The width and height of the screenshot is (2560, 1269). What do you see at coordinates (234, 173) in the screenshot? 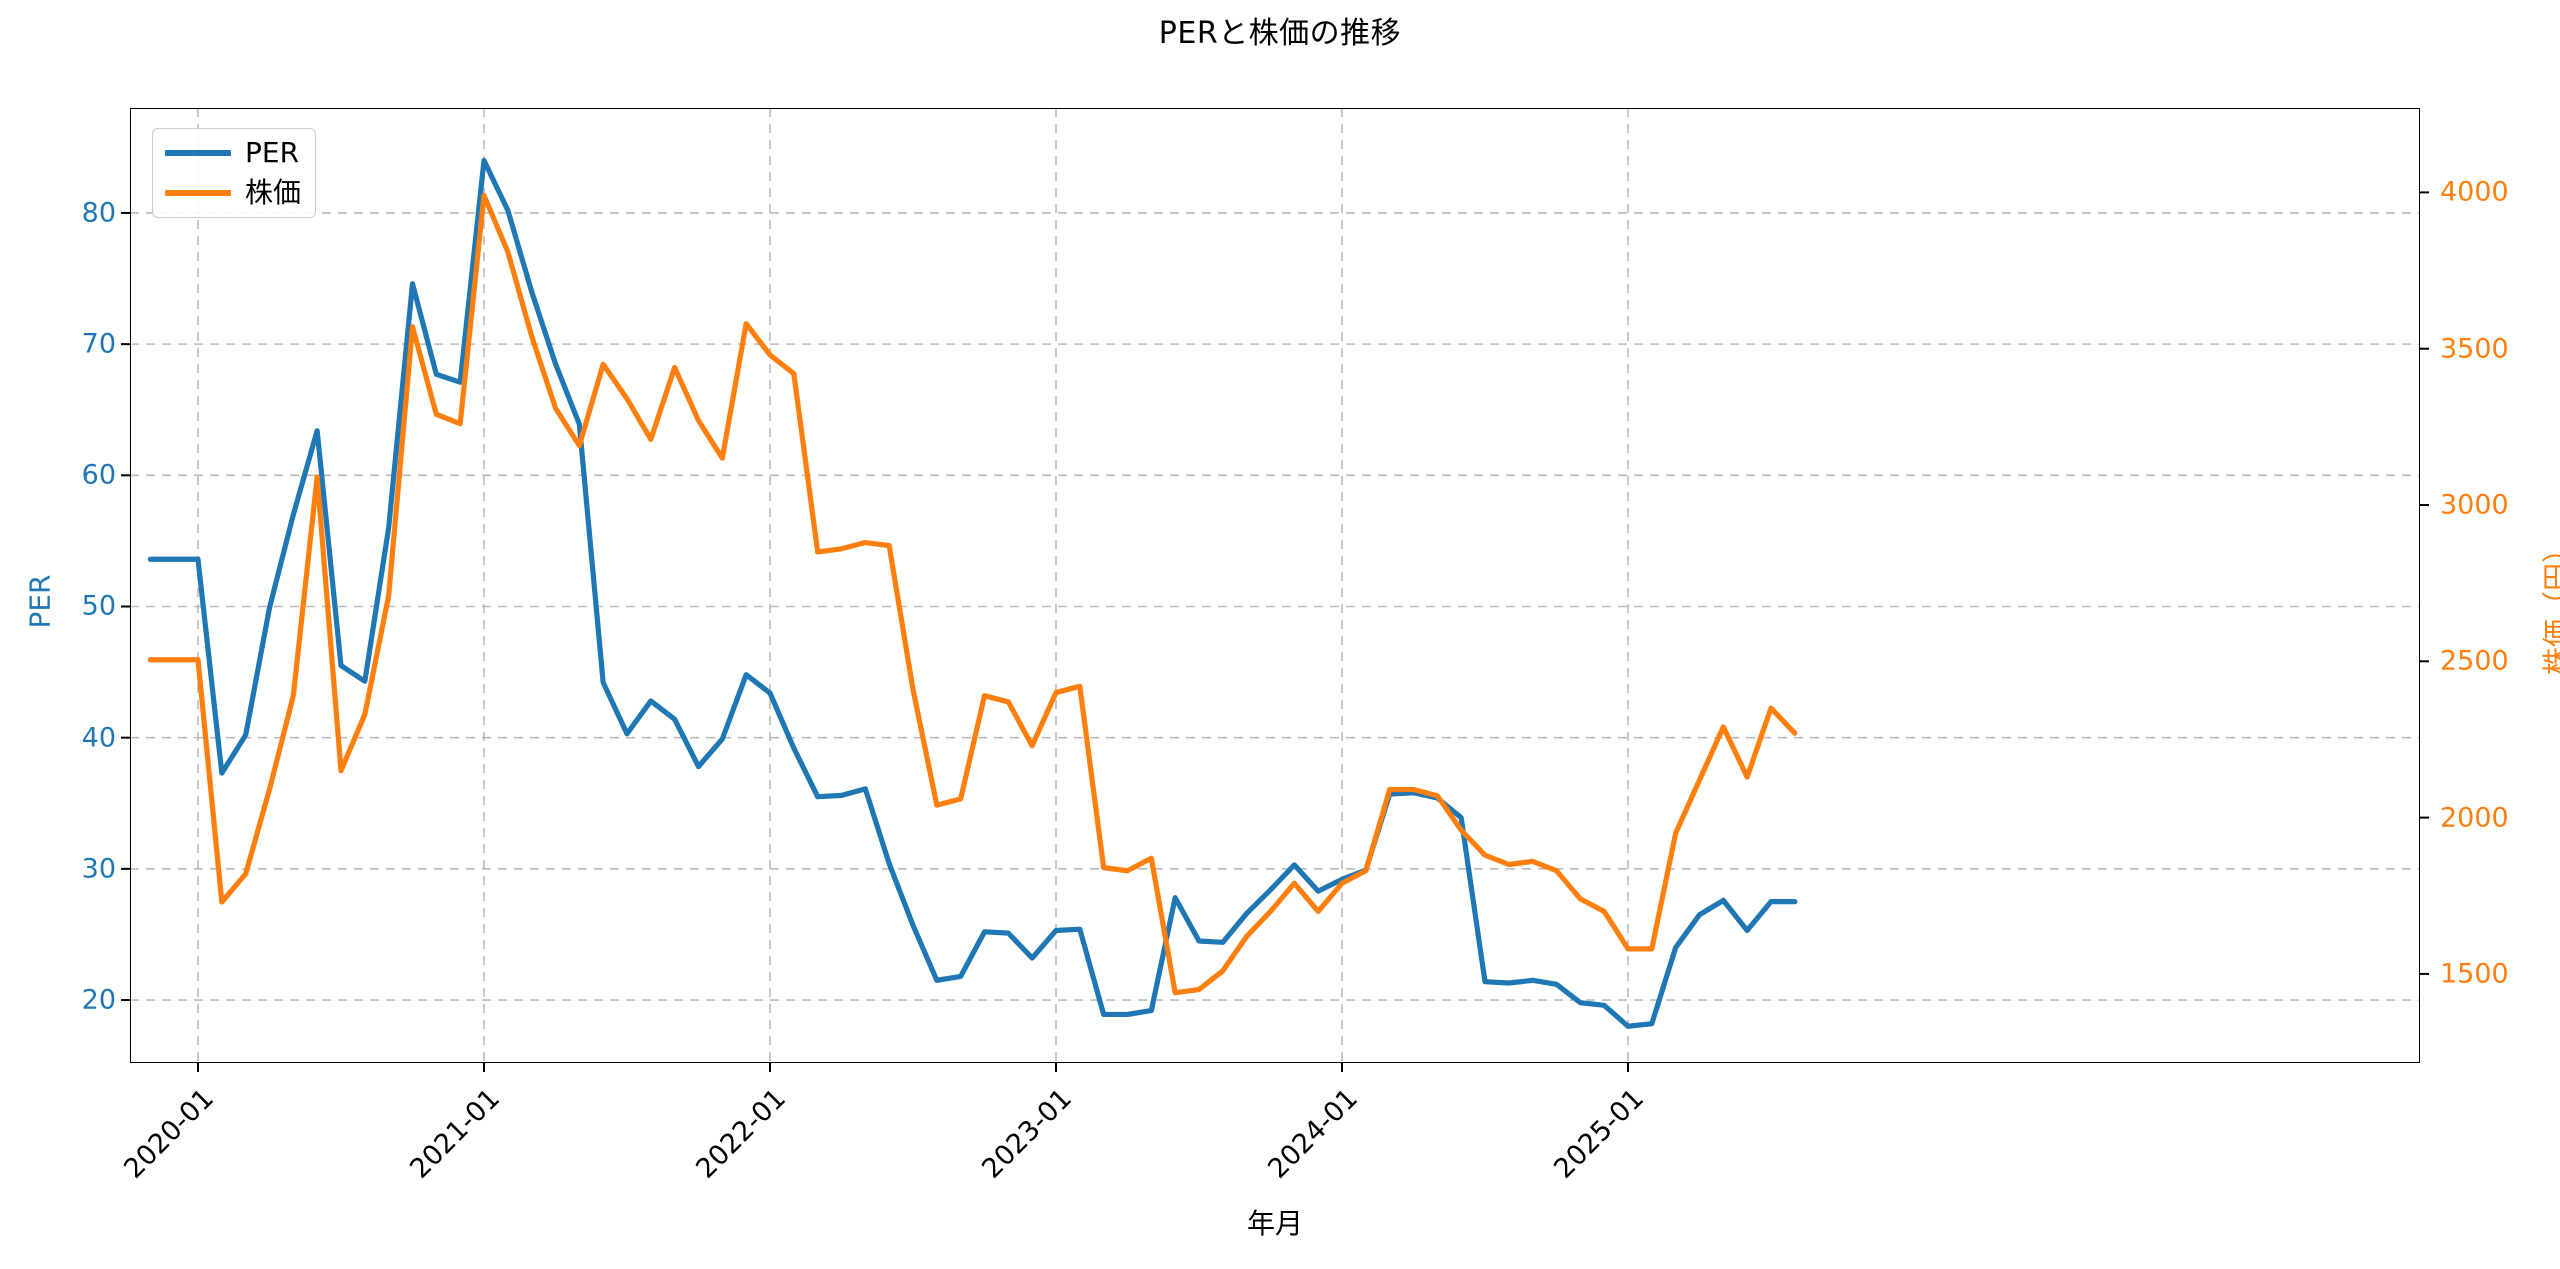
I see `chart-legend: PER 株価` at bounding box center [234, 173].